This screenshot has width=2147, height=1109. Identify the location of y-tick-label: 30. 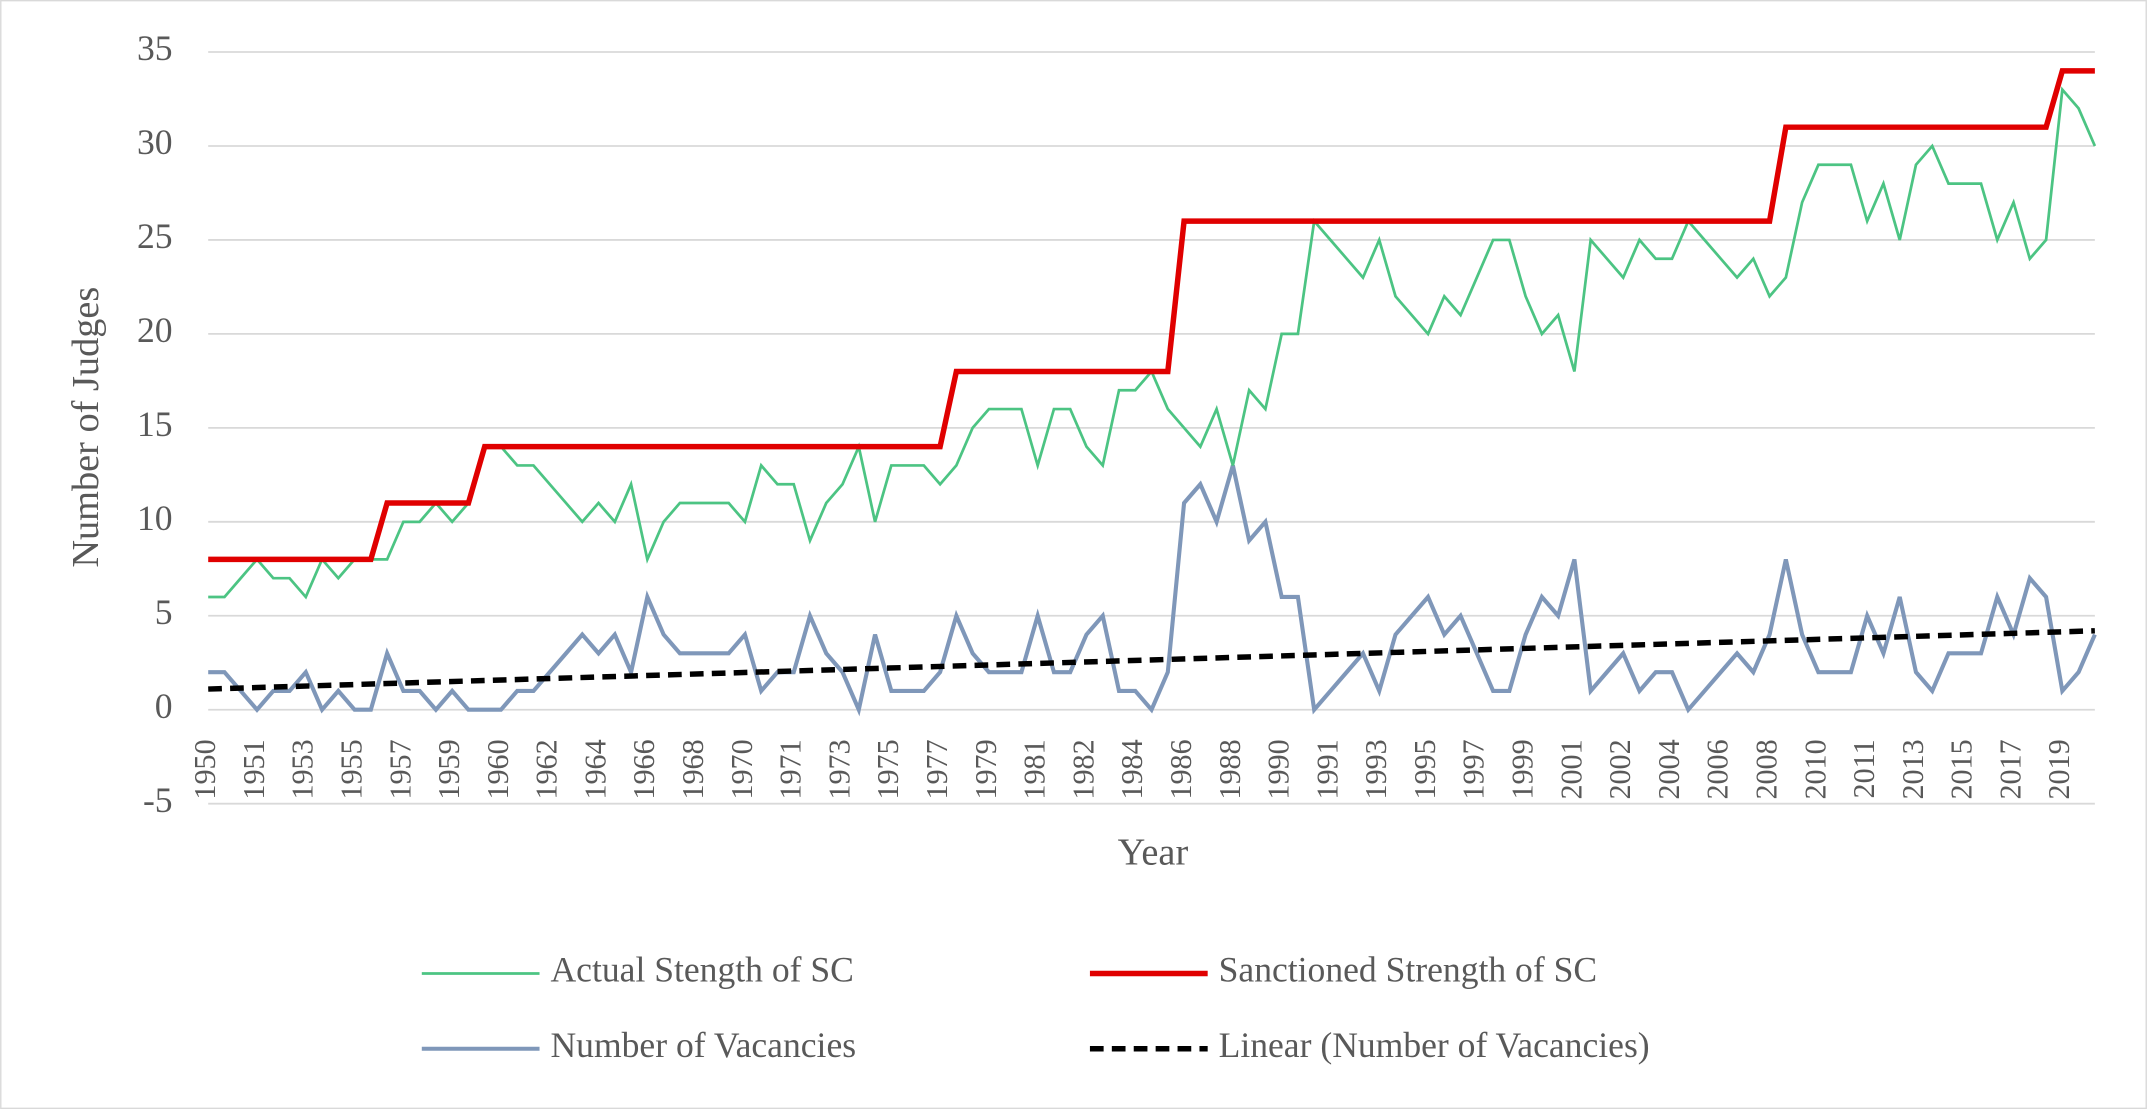
(155, 142).